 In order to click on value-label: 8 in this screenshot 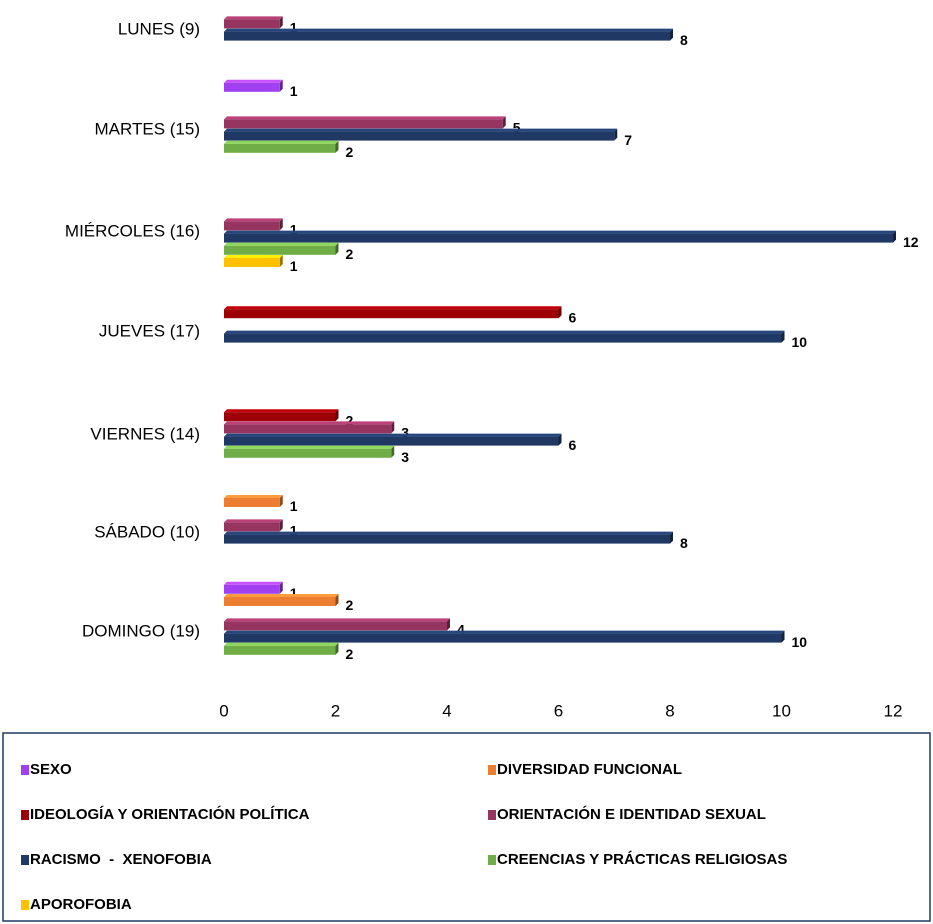, I will do `click(684, 543)`.